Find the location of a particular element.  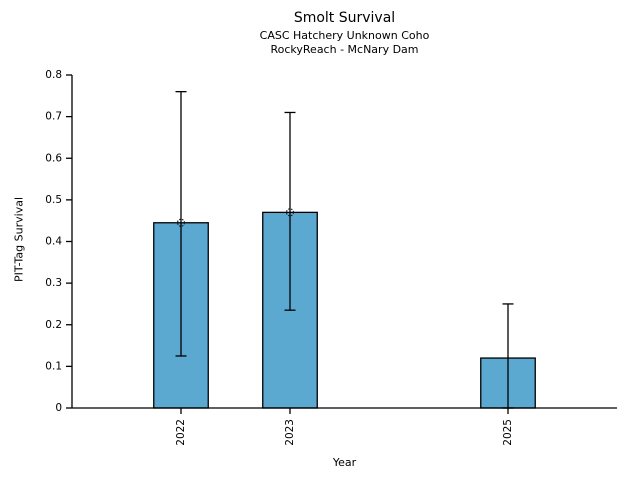

y-tick-label: 0 is located at coordinates (58, 408).